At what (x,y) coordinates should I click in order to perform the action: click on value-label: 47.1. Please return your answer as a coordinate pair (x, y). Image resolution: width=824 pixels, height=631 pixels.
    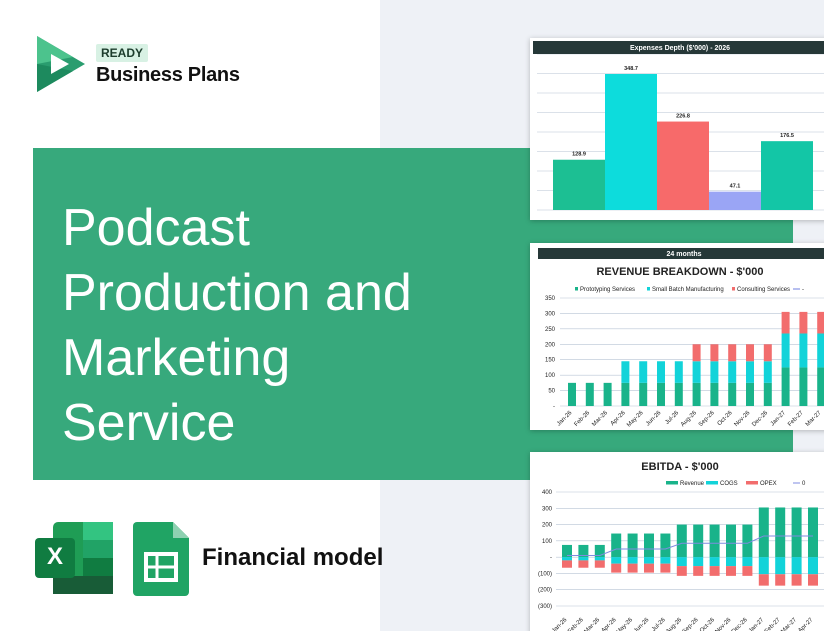
    Looking at the image, I should click on (735, 187).